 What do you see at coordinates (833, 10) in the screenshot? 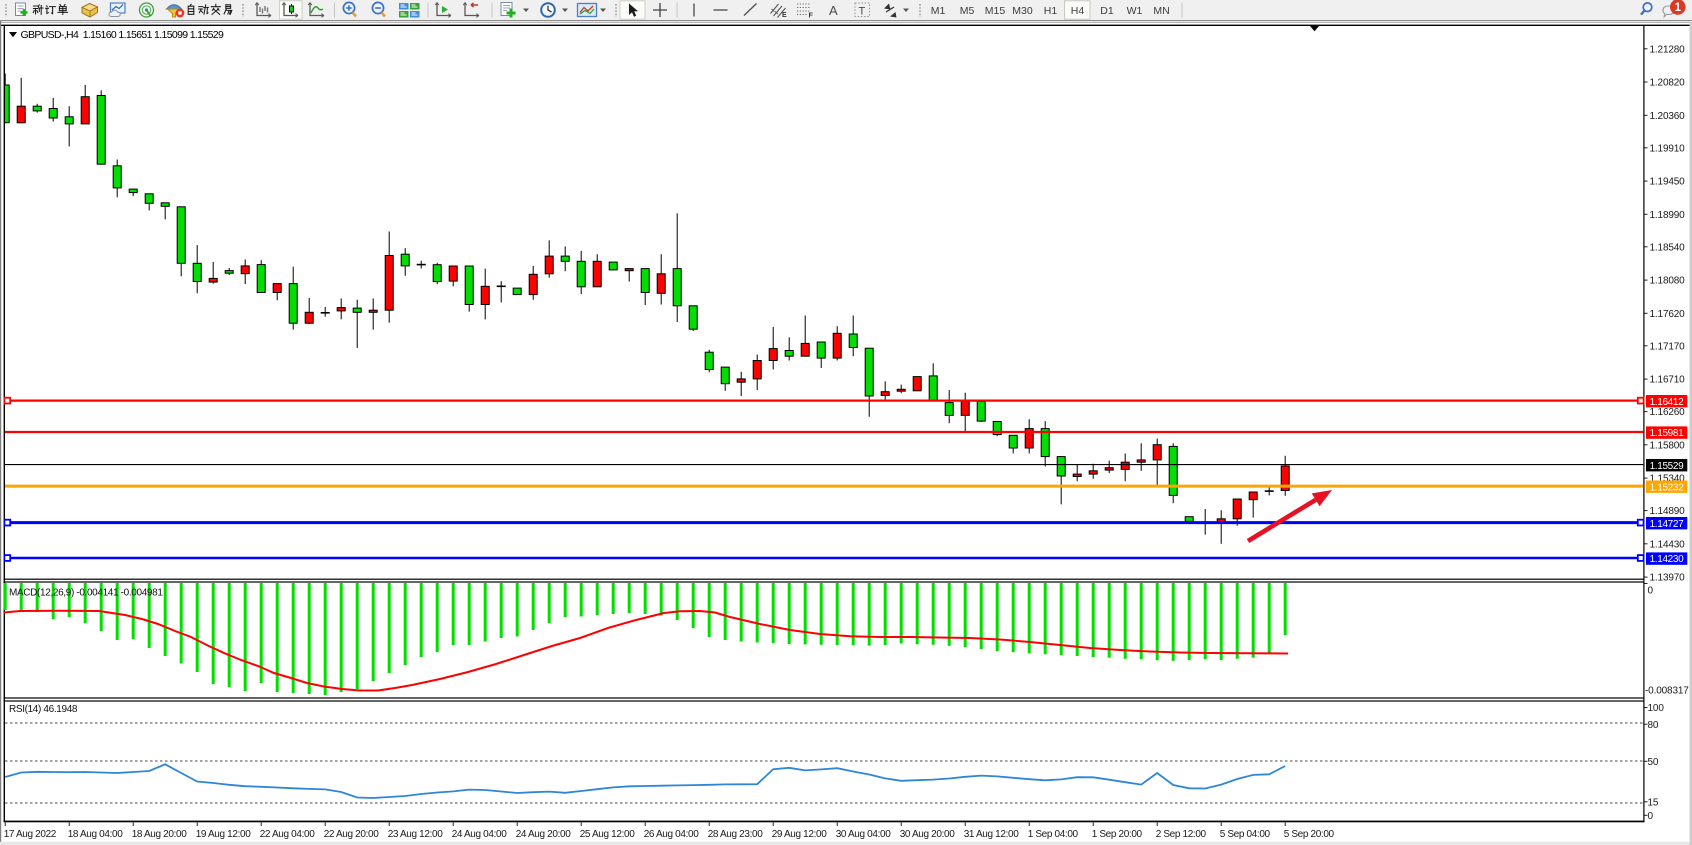
I see `svg-text: A` at bounding box center [833, 10].